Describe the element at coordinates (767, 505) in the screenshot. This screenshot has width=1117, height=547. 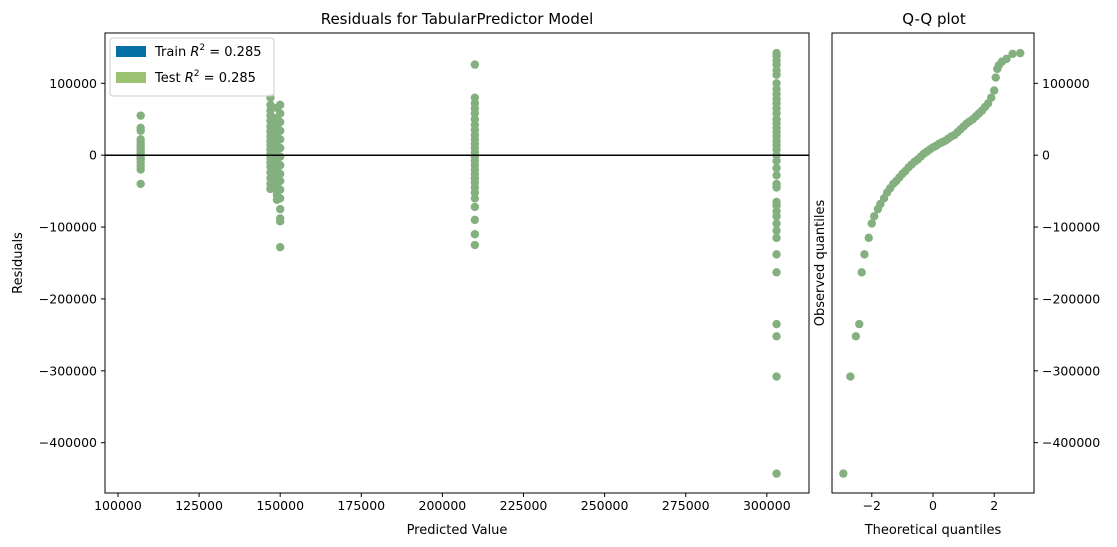
I see `x-tick-label: 300000` at that location.